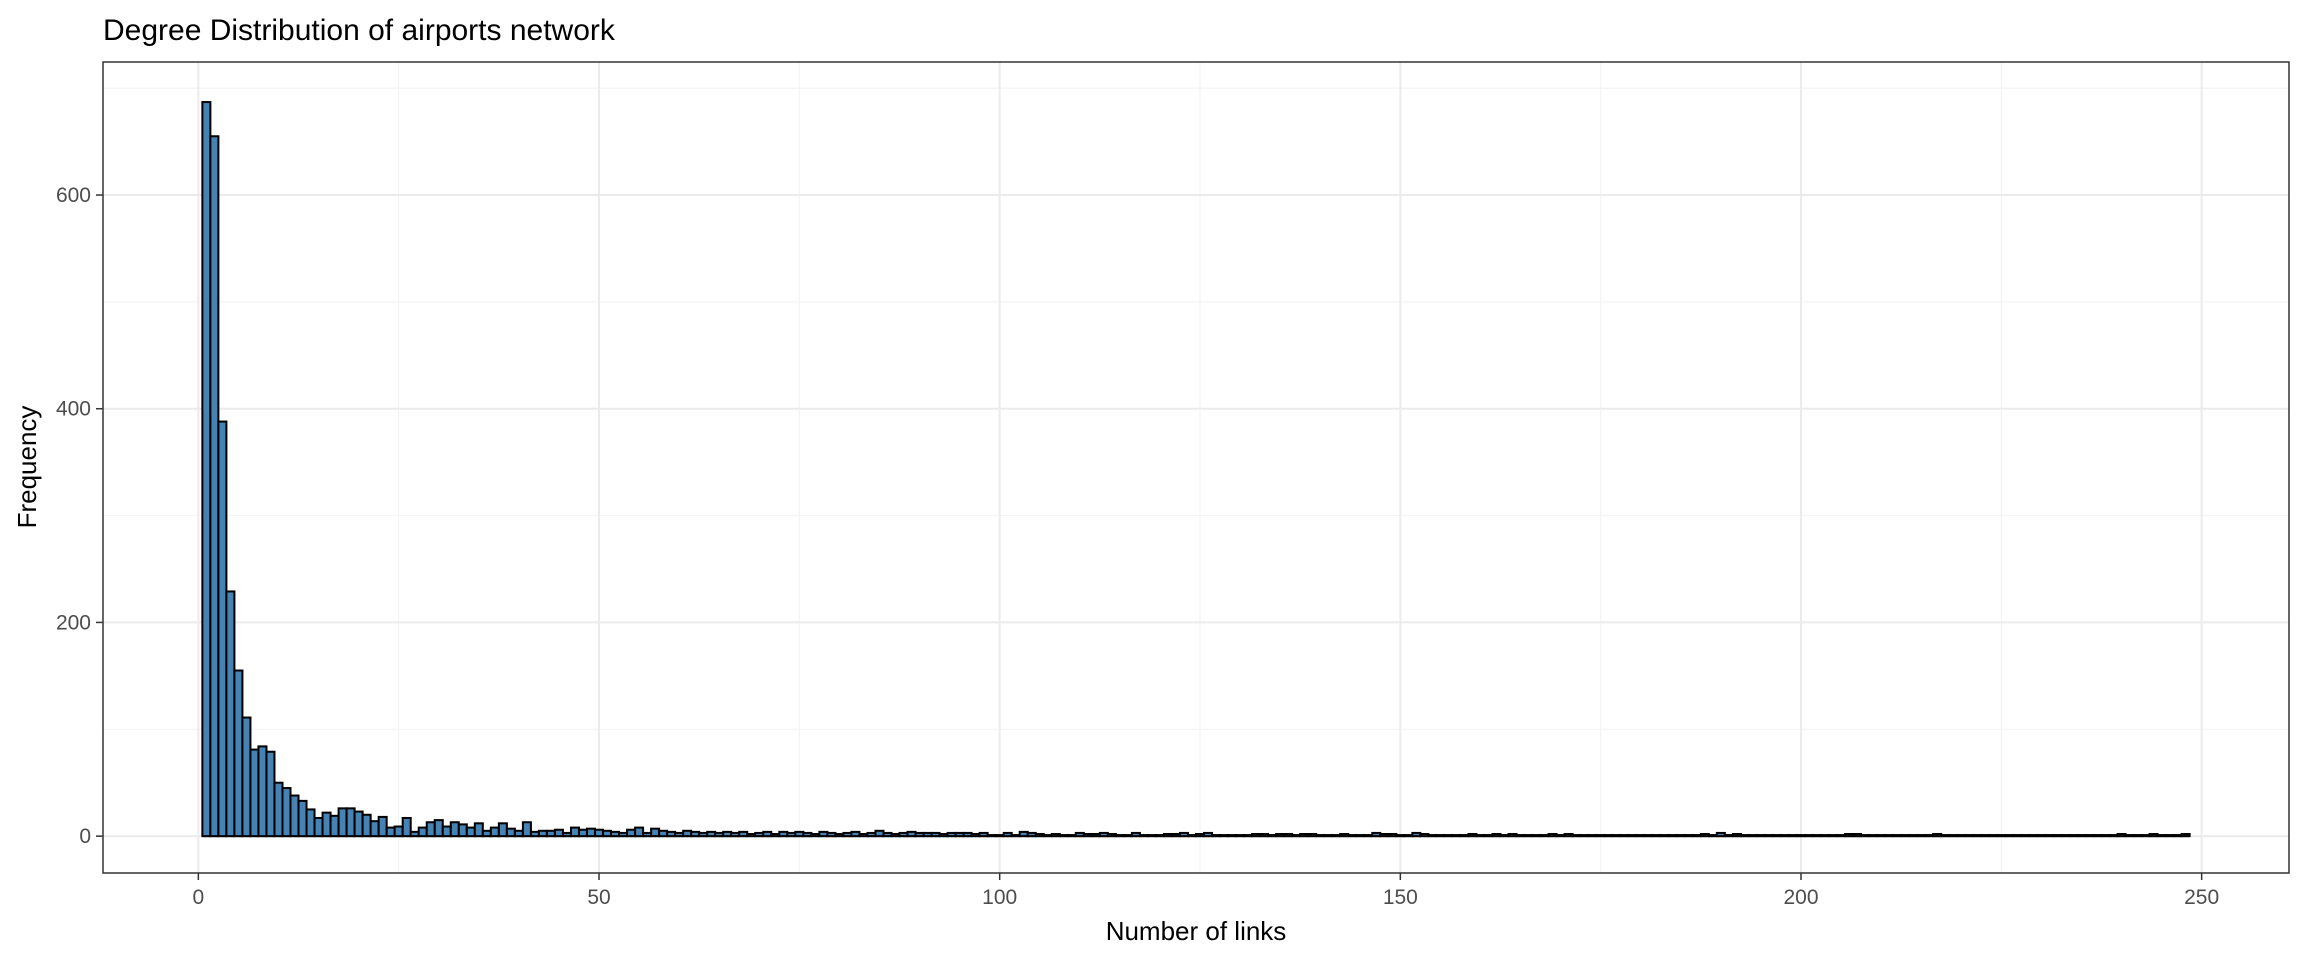 The height and width of the screenshot is (960, 2304). Describe the element at coordinates (1400, 897) in the screenshot. I see `x-tick-label: 150` at that location.